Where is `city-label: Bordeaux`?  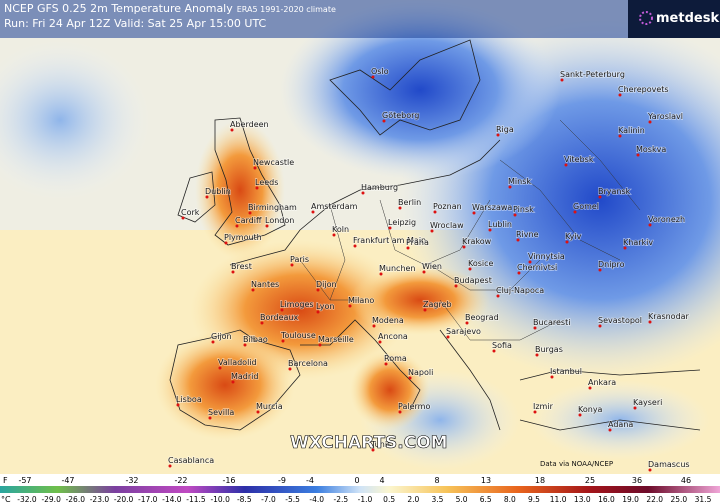 city-label: Bordeaux is located at coordinates (279, 317).